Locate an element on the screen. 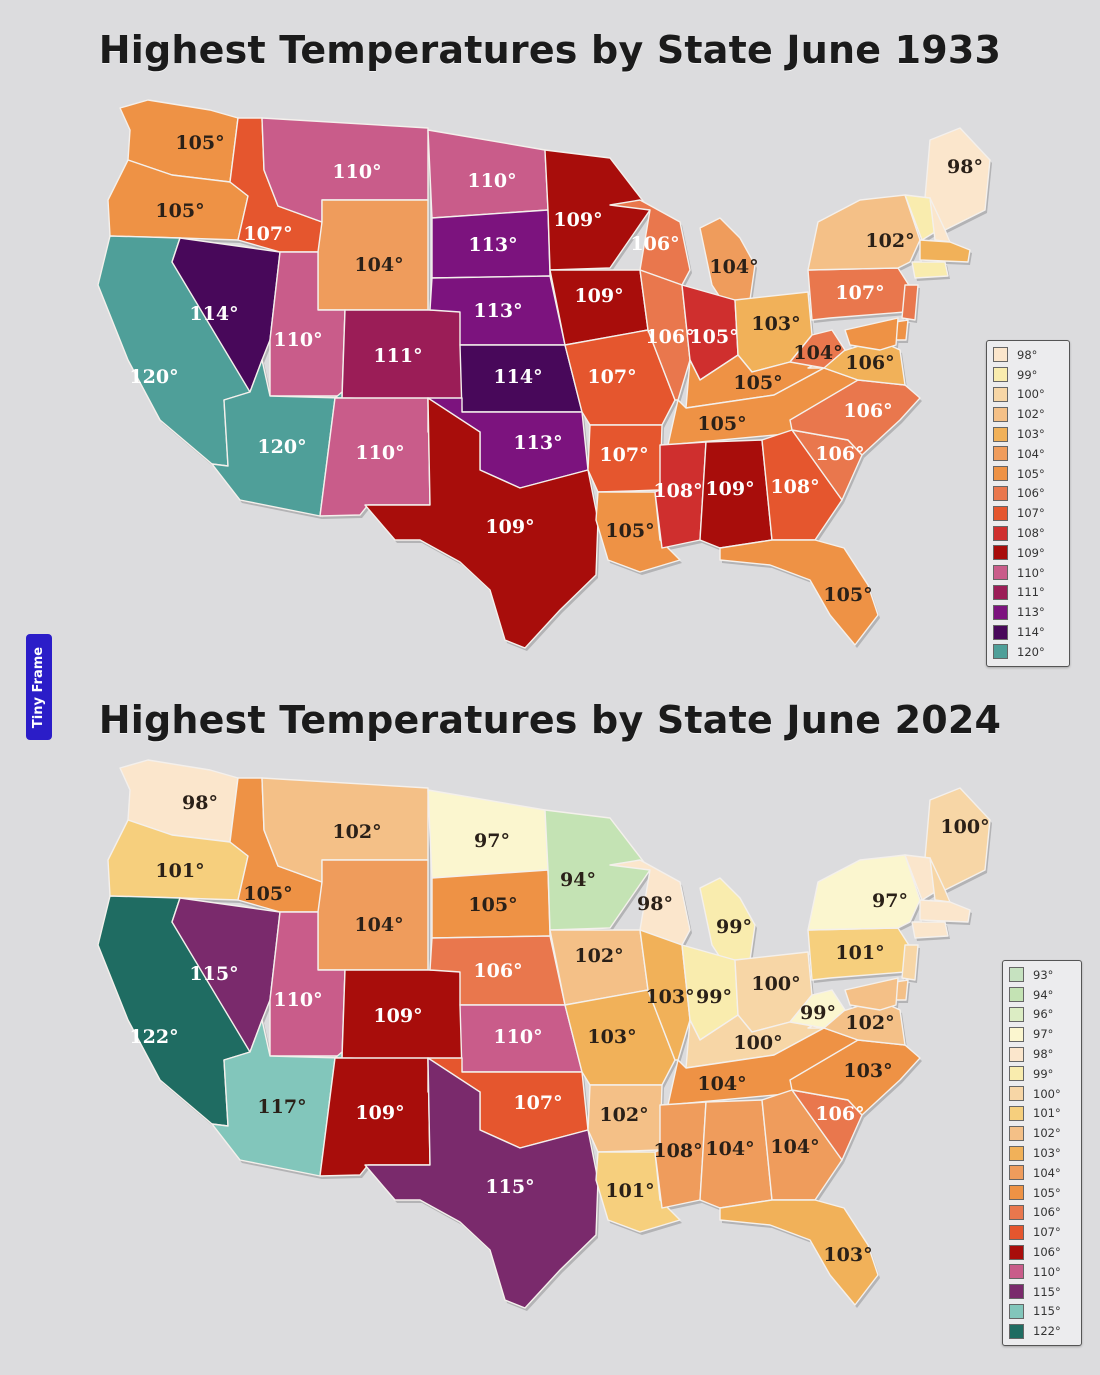  legend-item: 100° is located at coordinates (1042, 1094).